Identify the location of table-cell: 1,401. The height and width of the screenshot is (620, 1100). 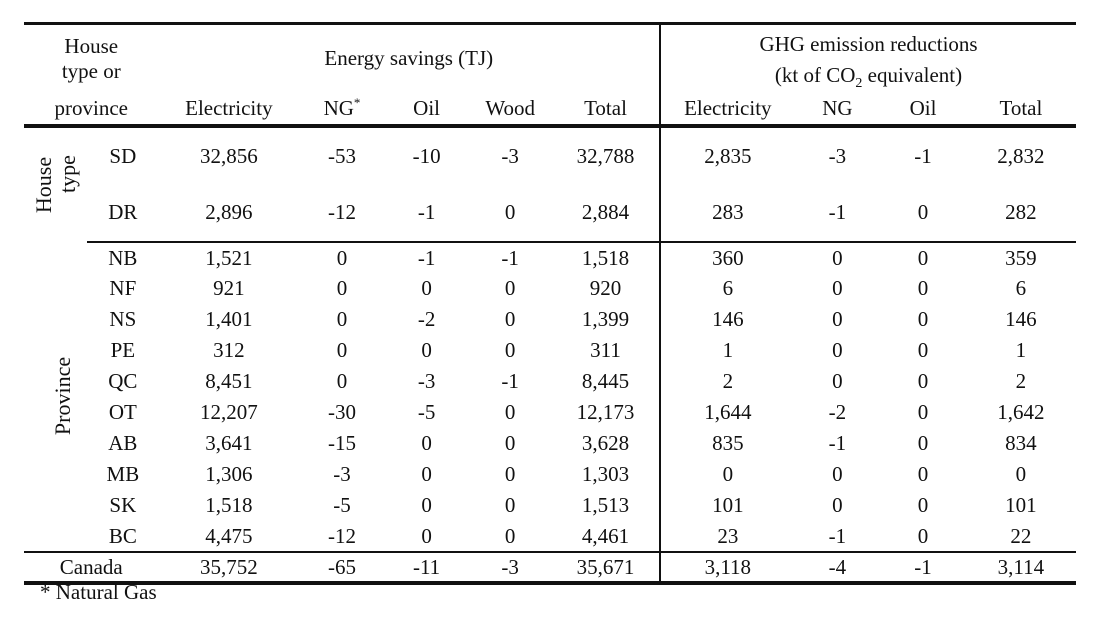
(229, 319).